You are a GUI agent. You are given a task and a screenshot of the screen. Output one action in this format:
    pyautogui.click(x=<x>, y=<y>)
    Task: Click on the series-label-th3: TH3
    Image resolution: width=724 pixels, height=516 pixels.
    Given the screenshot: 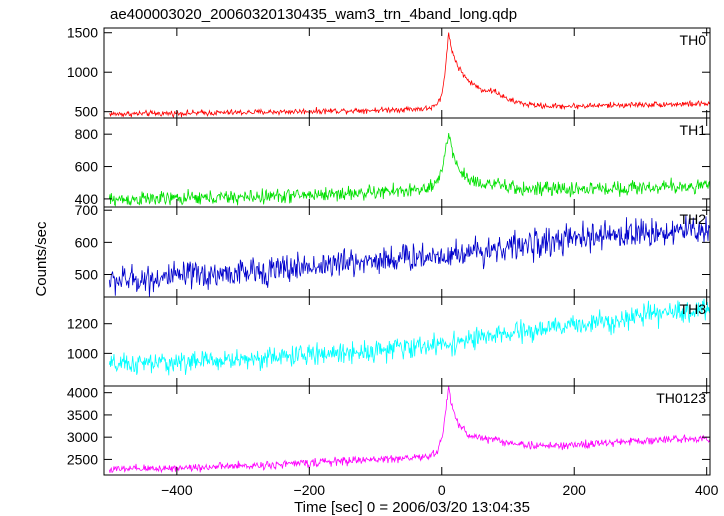 What is the action you would take?
    pyautogui.click(x=693, y=309)
    